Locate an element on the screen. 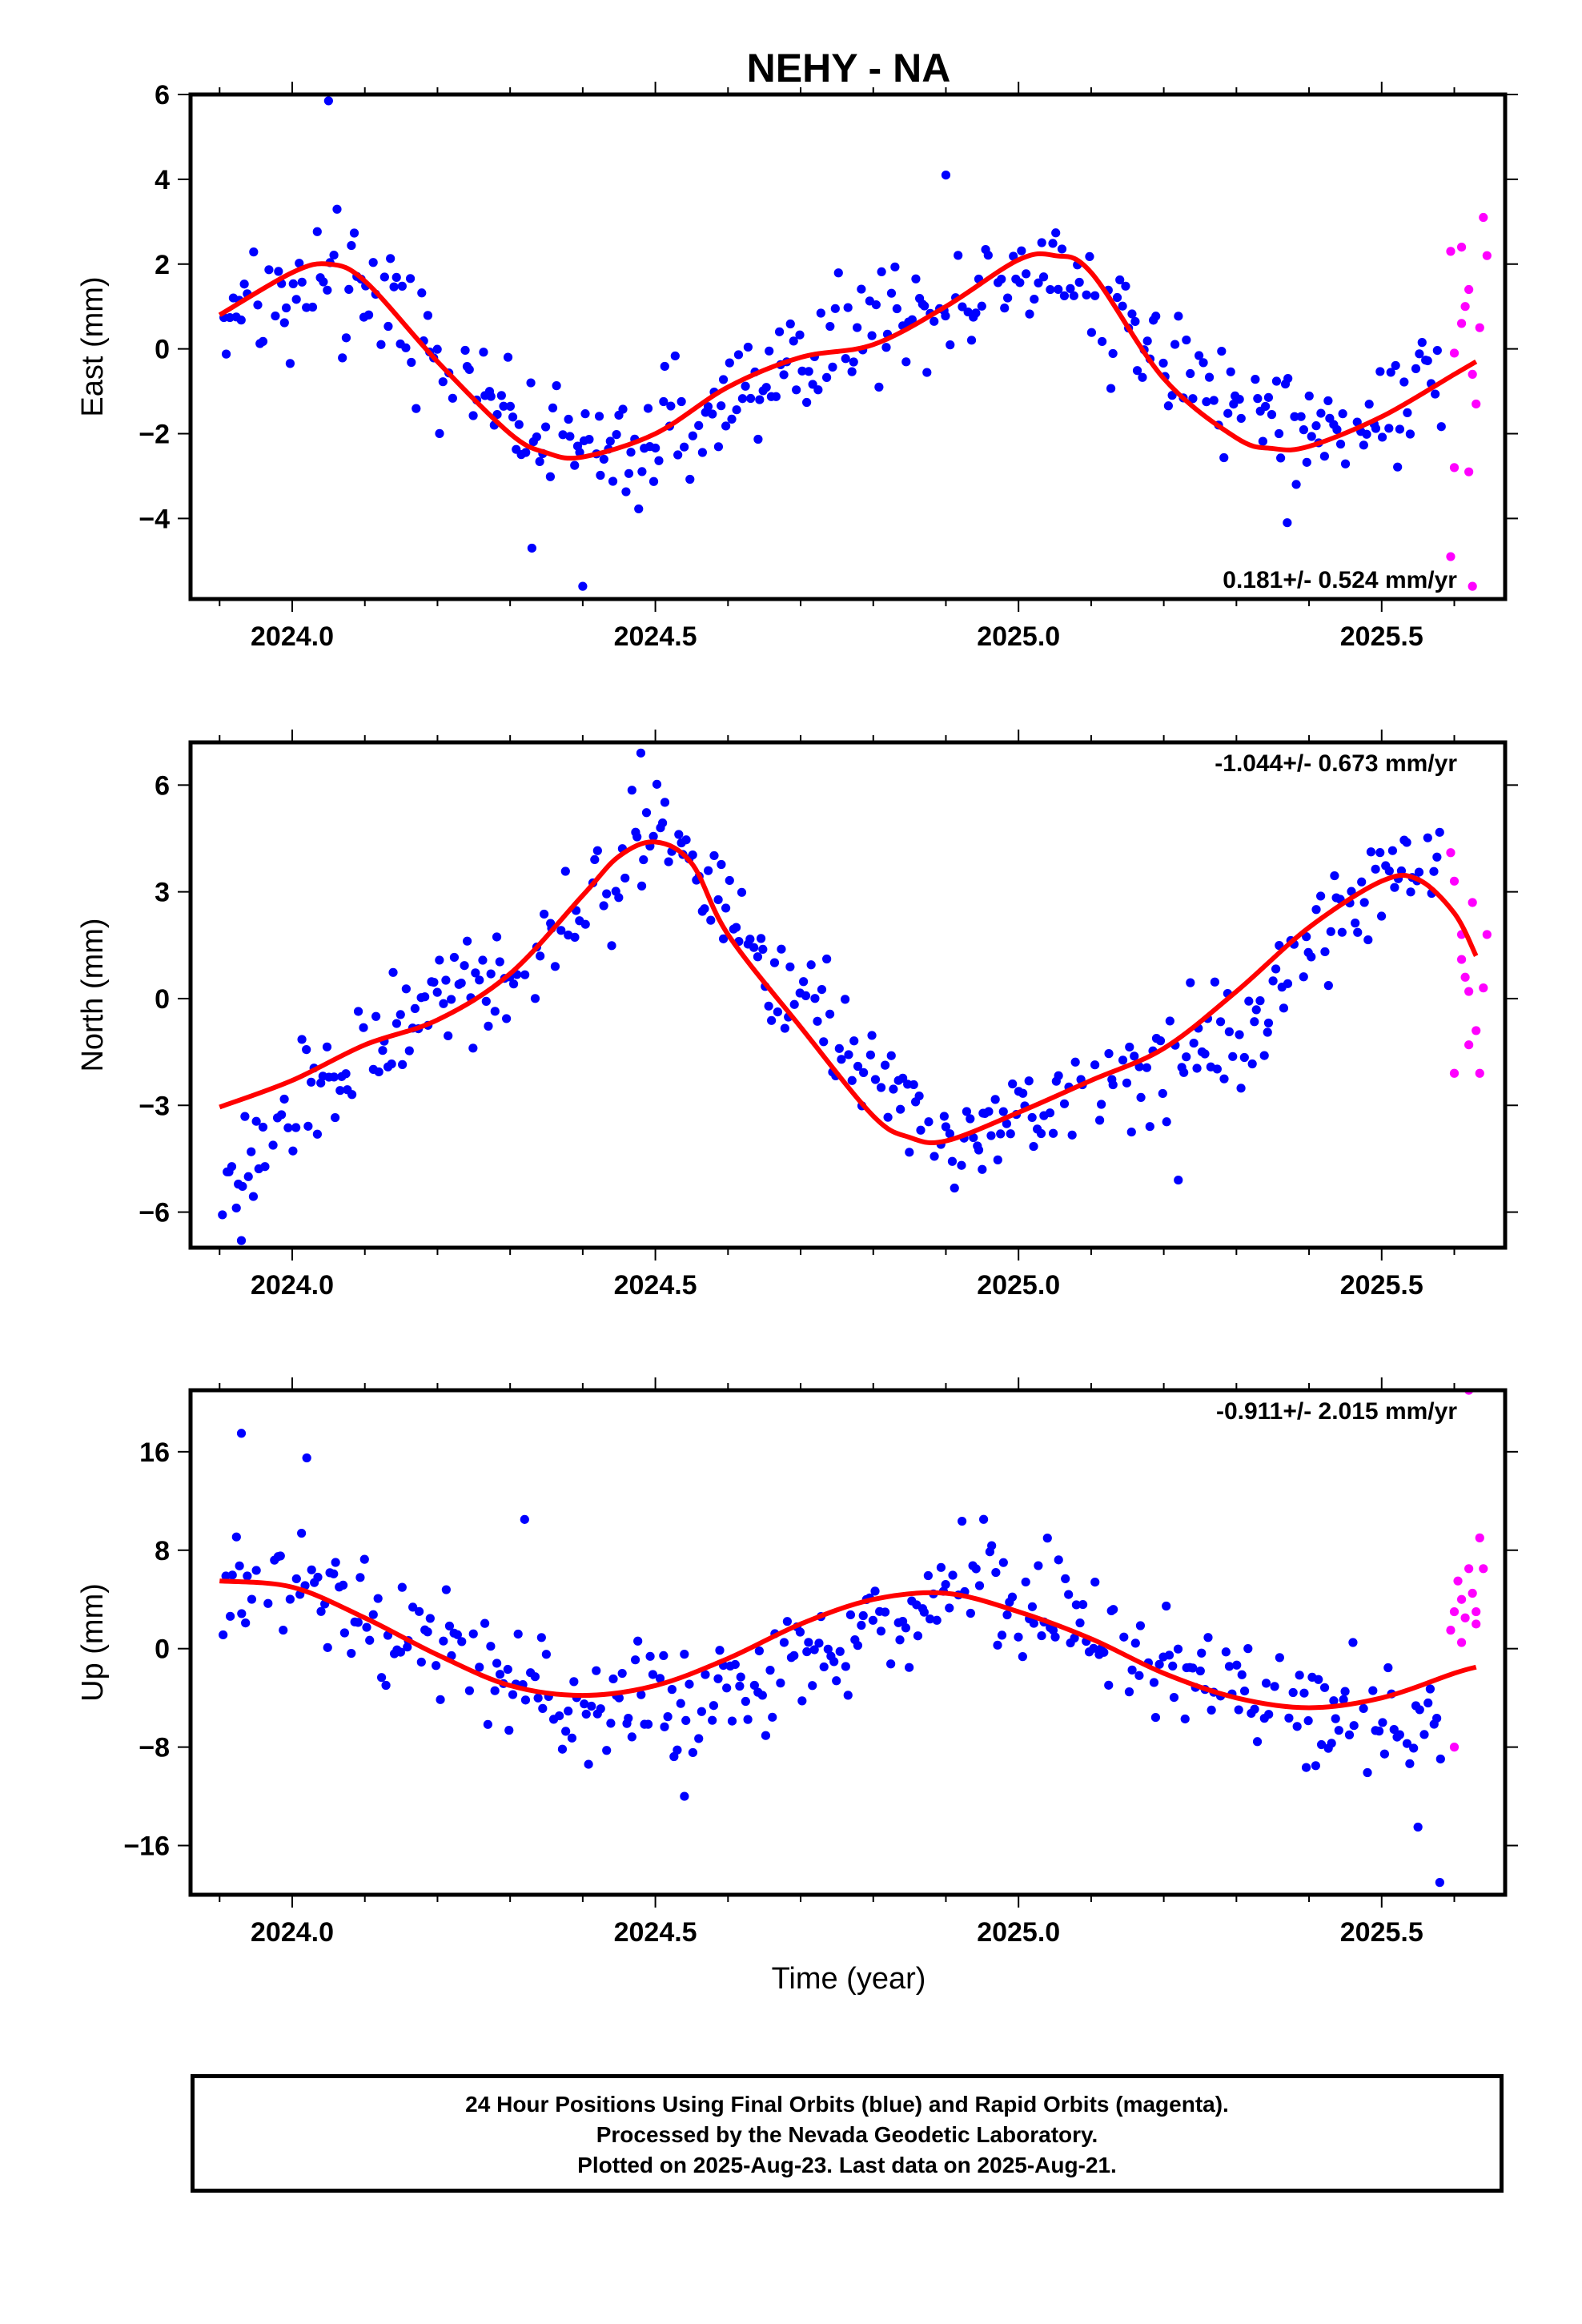  model-fit-curve is located at coordinates (848, 1644).